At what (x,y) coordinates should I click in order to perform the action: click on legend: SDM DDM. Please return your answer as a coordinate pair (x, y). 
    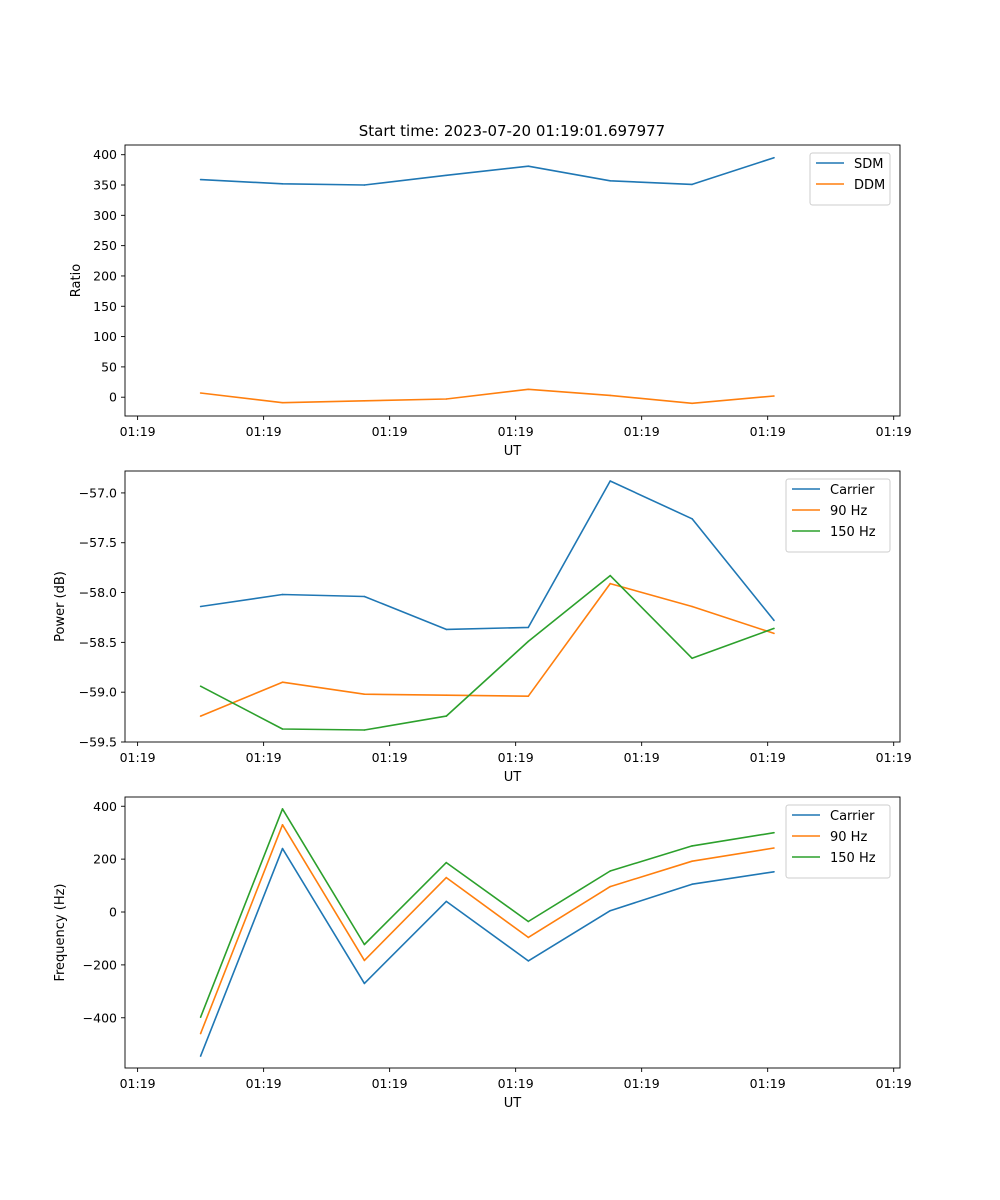
    Looking at the image, I should click on (850, 179).